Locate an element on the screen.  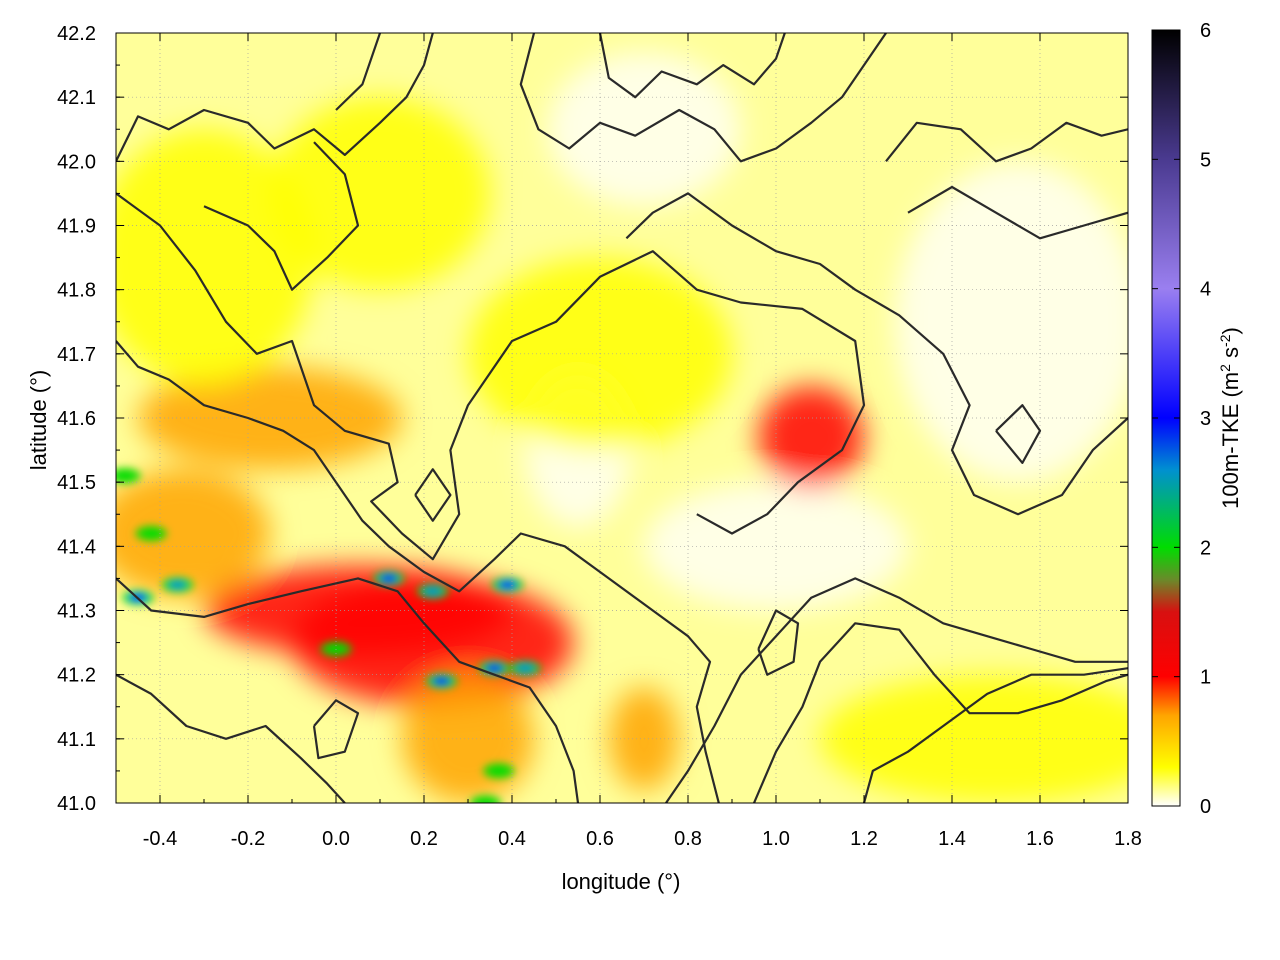
colorbar-tick-label: 0 is located at coordinates (1205, 807).